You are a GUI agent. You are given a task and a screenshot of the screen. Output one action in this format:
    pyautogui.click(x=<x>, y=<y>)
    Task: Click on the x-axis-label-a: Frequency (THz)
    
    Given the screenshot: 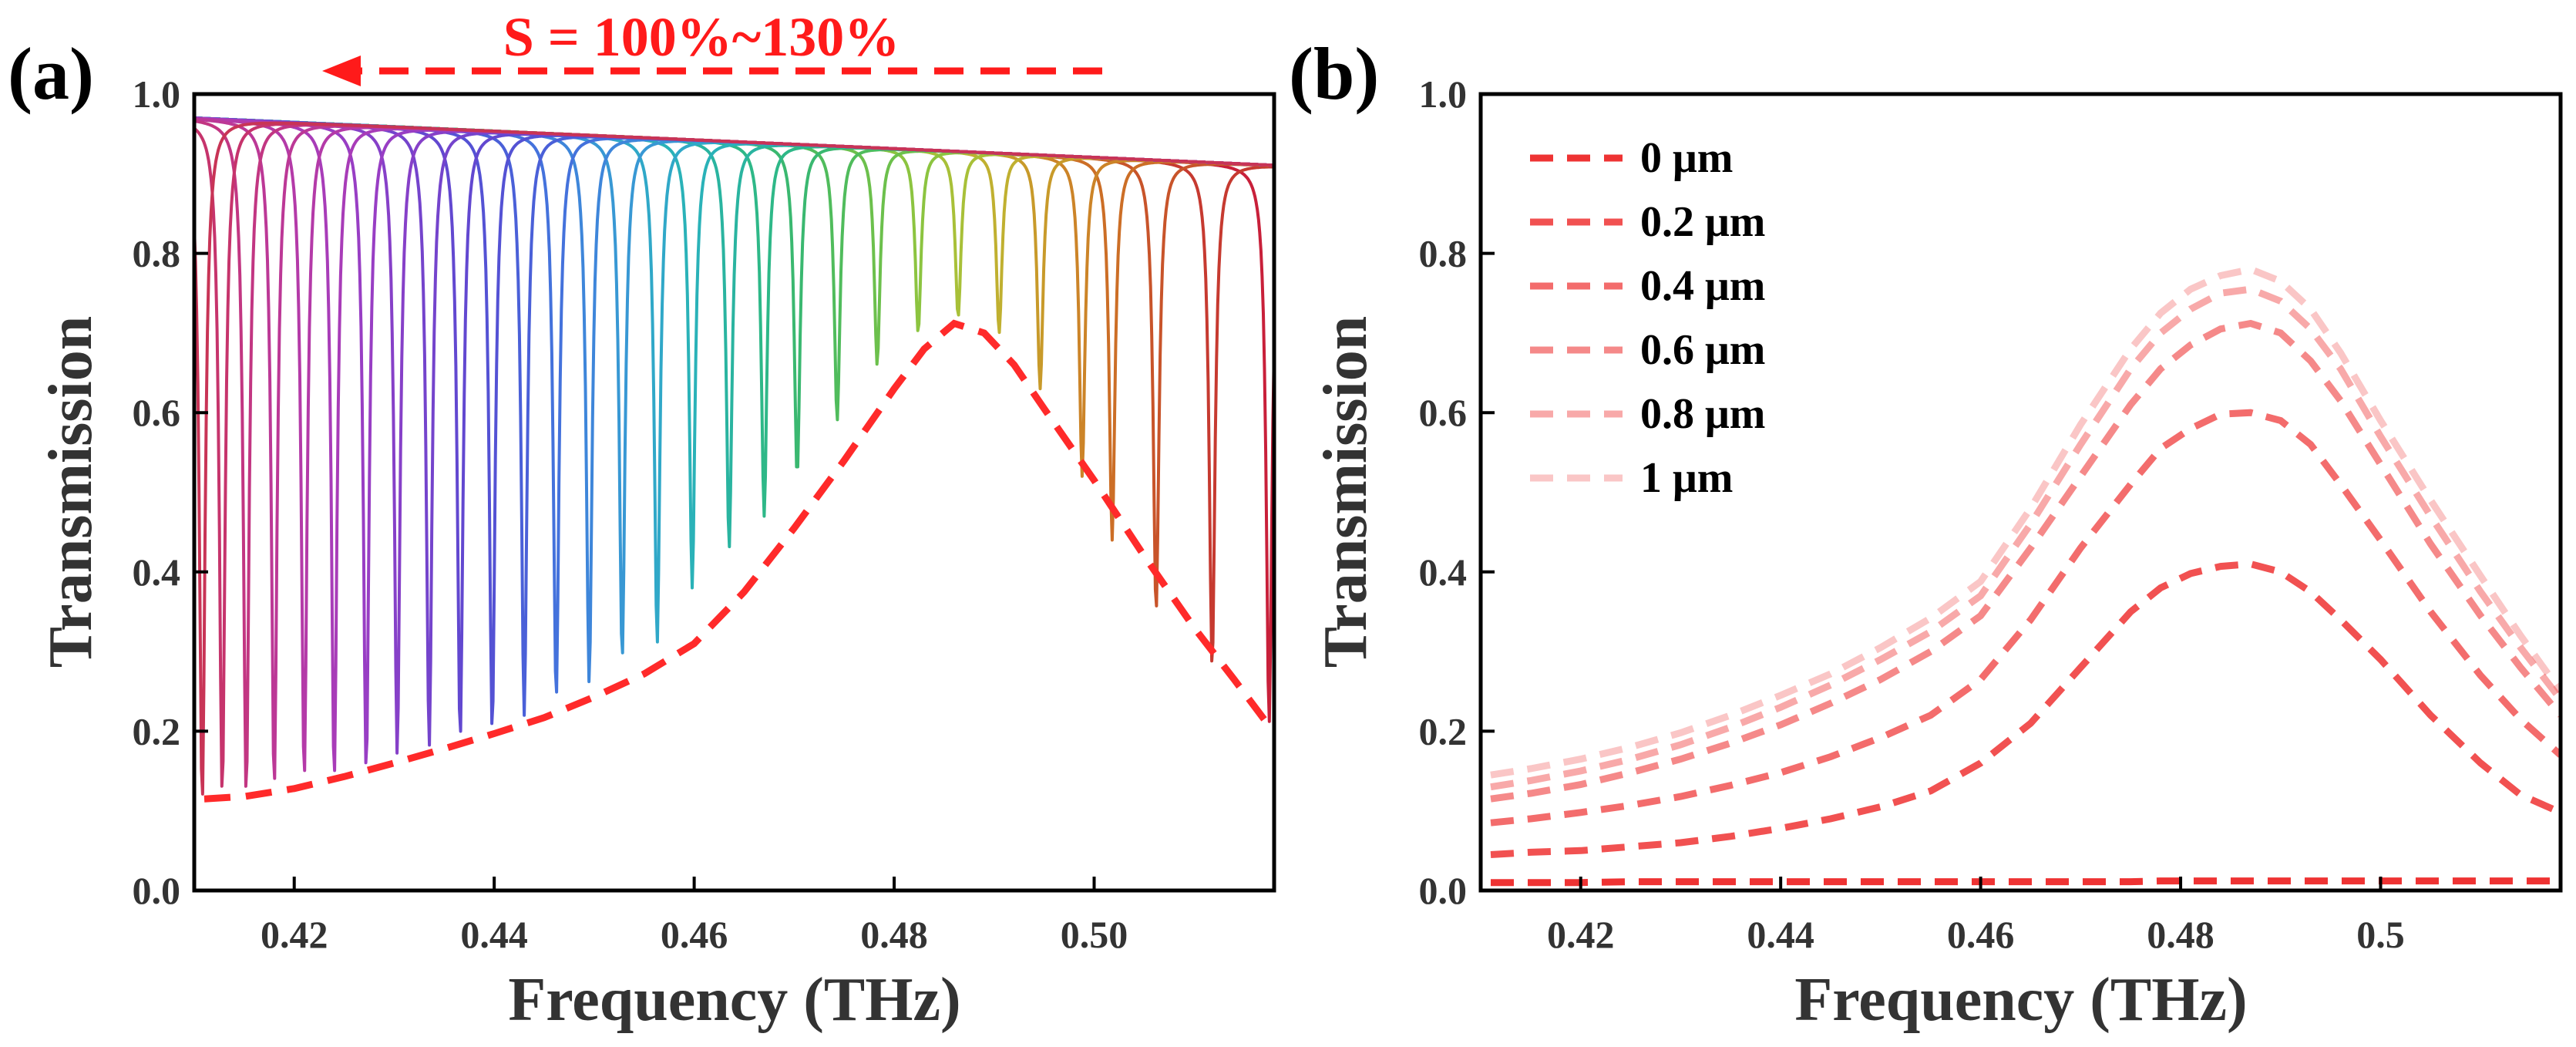 What is the action you would take?
    pyautogui.click(x=734, y=1000)
    